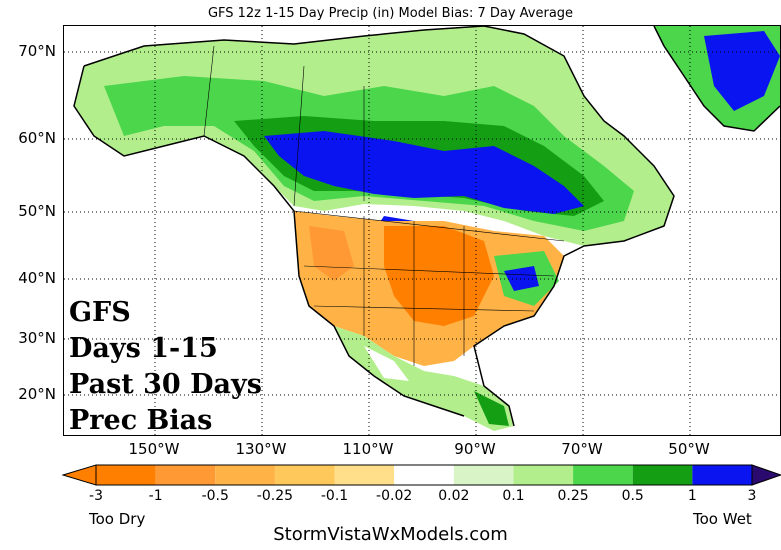  I want to click on central-america-wet, so click(491, 408).